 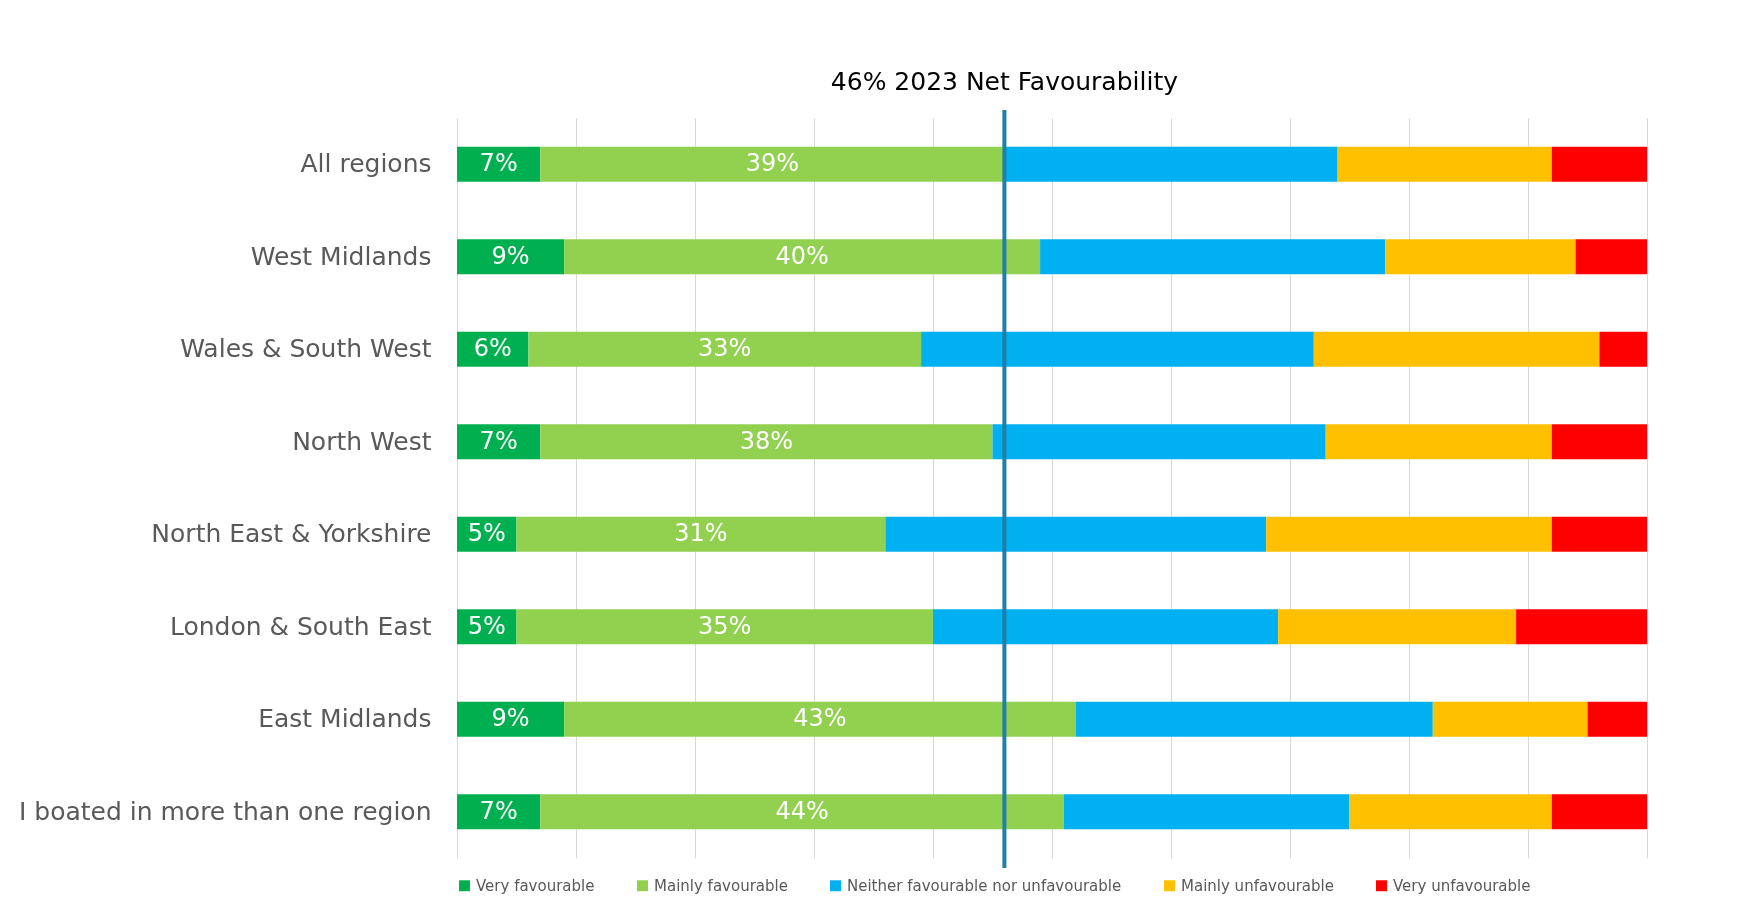 I want to click on y-tick-label: I boated in more than one region, so click(x=225, y=811).